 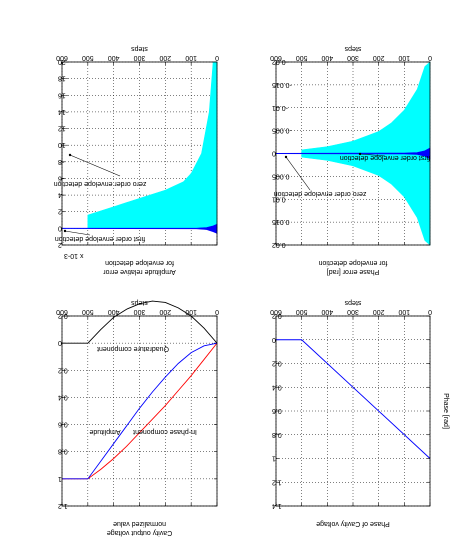 What do you see at coordinates (280, 61) in the screenshot?
I see `y-tick-label: -0.02` at bounding box center [280, 61].